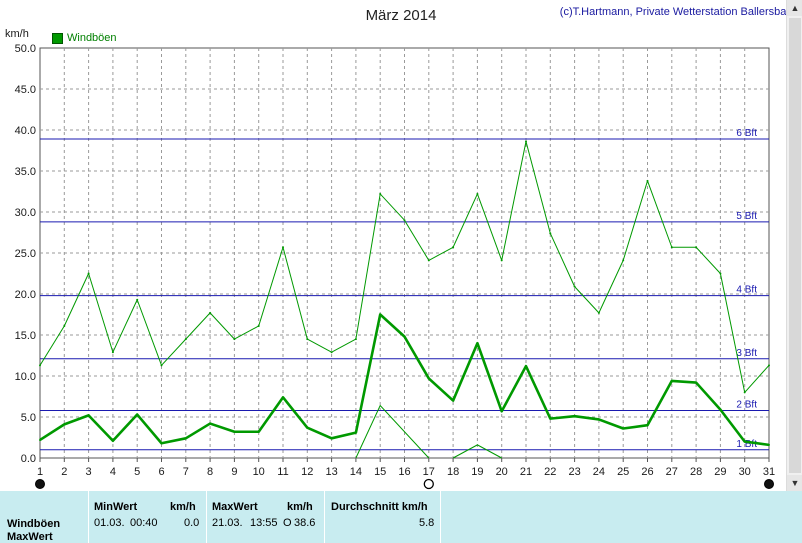 The width and height of the screenshot is (802, 543). Describe the element at coordinates (550, 472) in the screenshot. I see `x-tick-label: 22` at that location.